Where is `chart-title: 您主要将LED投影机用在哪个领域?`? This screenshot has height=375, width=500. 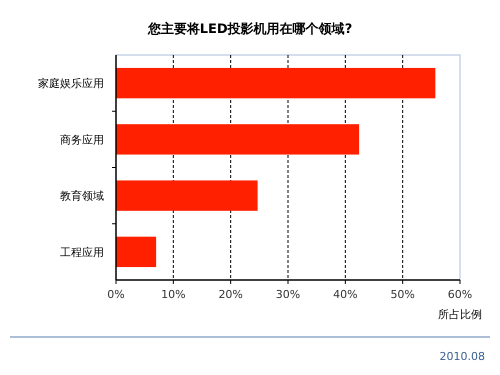
chart-title: 您主要将LED投影机用在哪个领域? is located at coordinates (249, 29).